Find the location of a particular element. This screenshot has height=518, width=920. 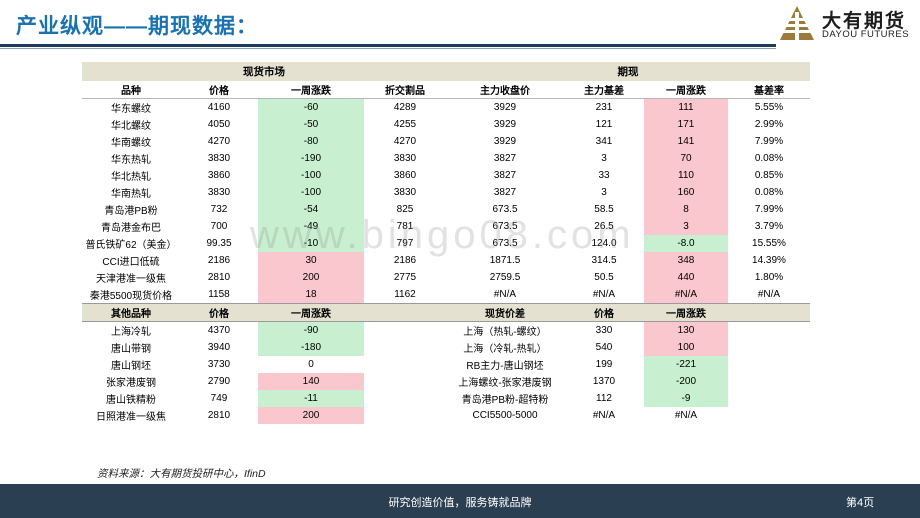

table-cell: 2775 is located at coordinates (405, 277).